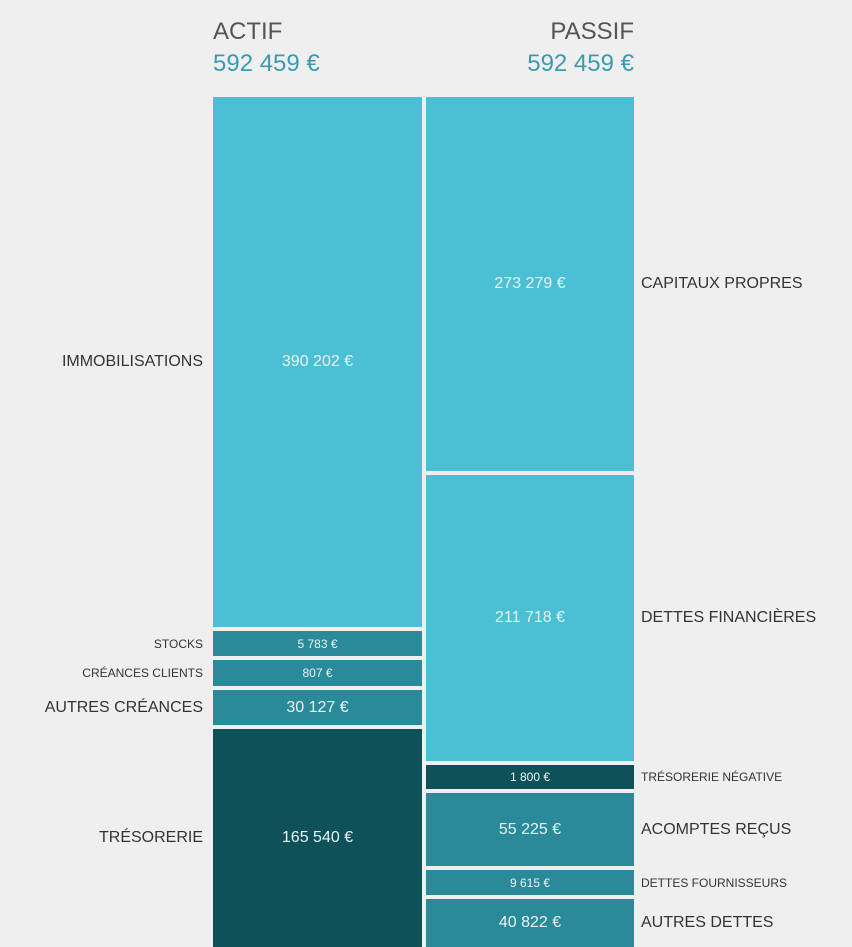 The width and height of the screenshot is (852, 947). Describe the element at coordinates (530, 882) in the screenshot. I see `block-value: 9 615 €` at that location.